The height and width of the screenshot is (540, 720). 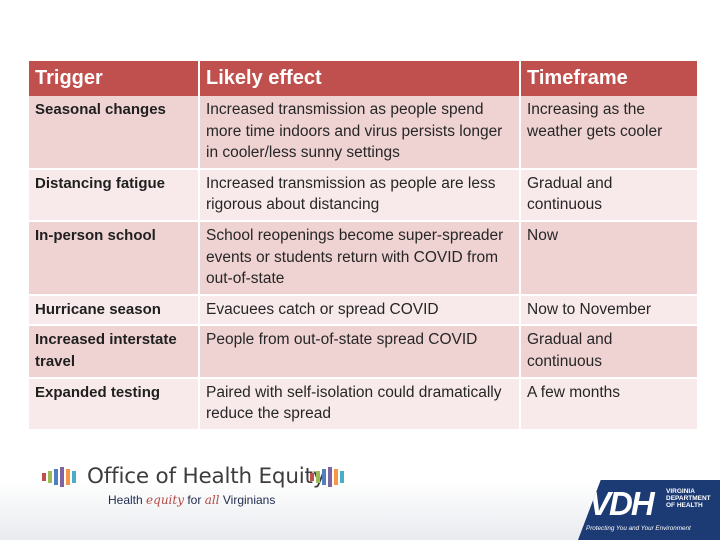 I want to click on tagline-for: for, so click(x=194, y=500).